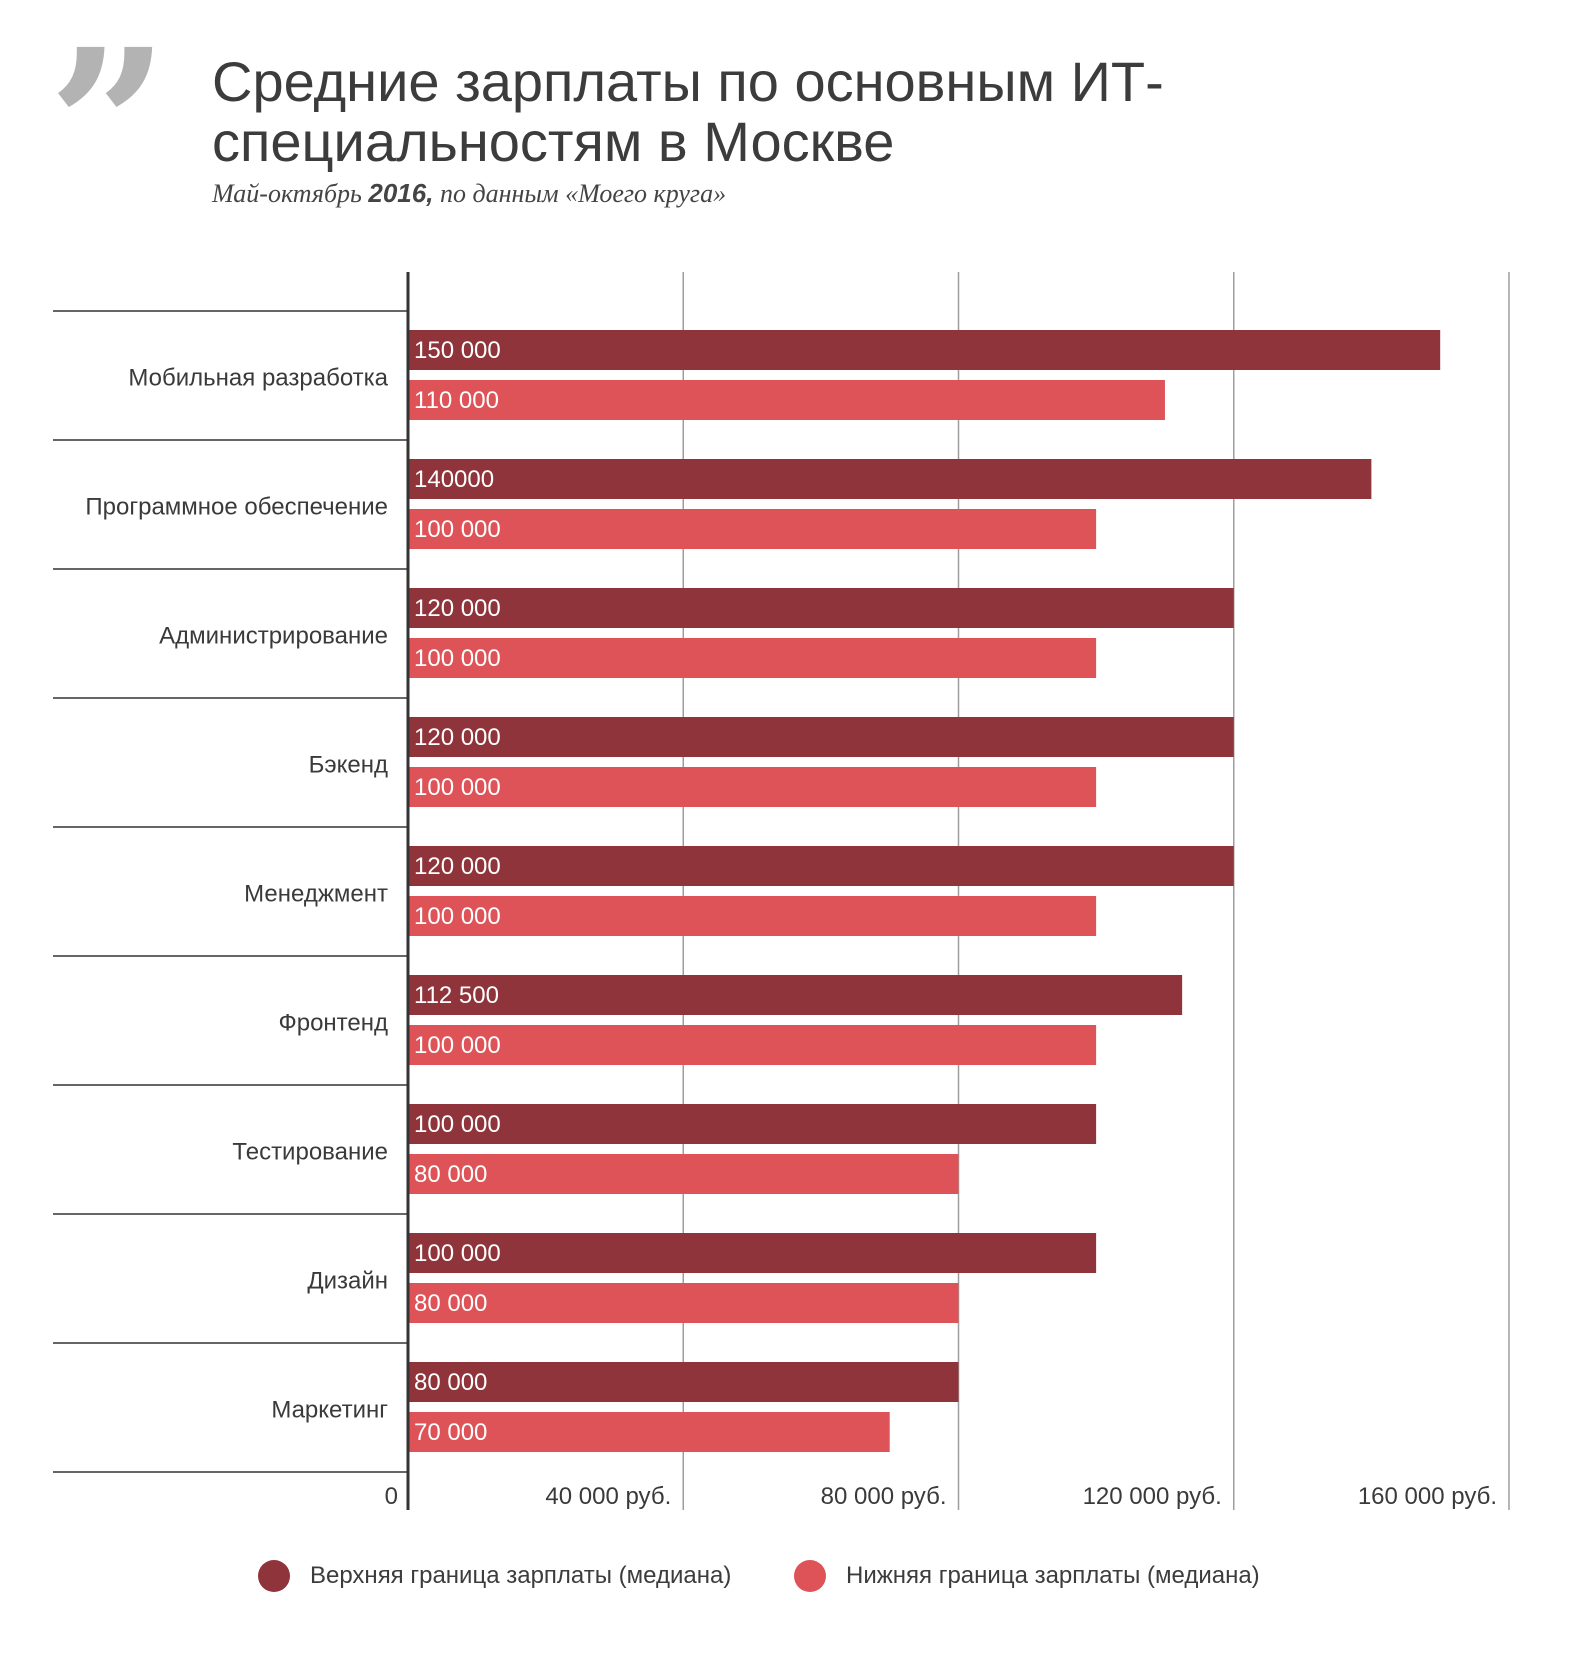 This screenshot has width=1588, height=1662. Describe the element at coordinates (273, 636) in the screenshot. I see `category-label: Администрирование` at that location.